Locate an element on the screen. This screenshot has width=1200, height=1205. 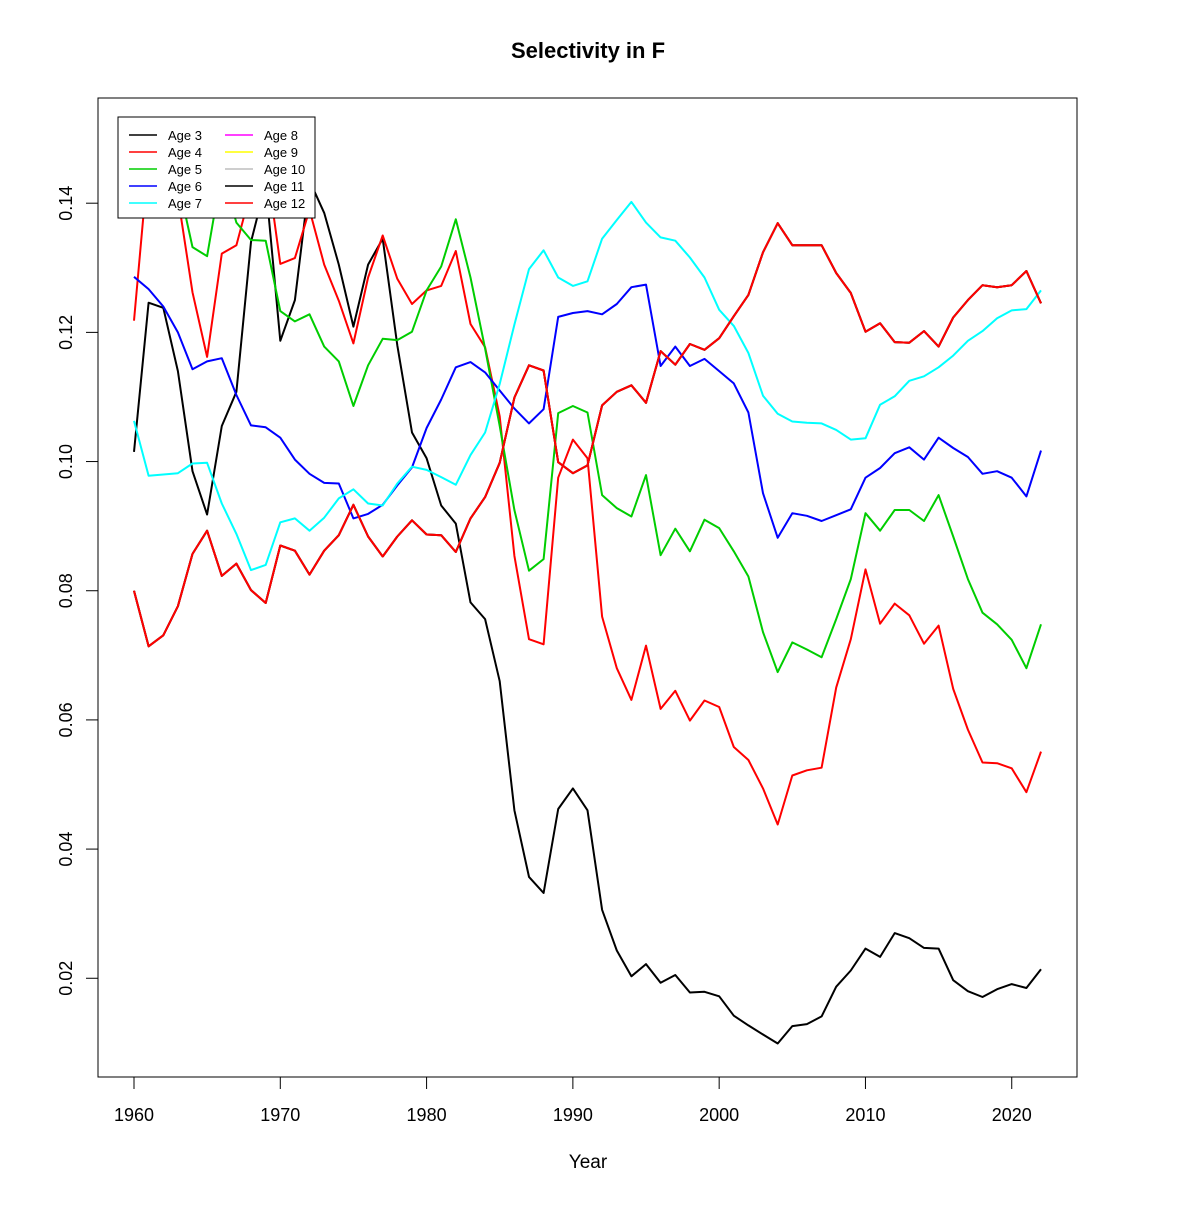
x-tick-label: 1980 is located at coordinates (427, 1115).